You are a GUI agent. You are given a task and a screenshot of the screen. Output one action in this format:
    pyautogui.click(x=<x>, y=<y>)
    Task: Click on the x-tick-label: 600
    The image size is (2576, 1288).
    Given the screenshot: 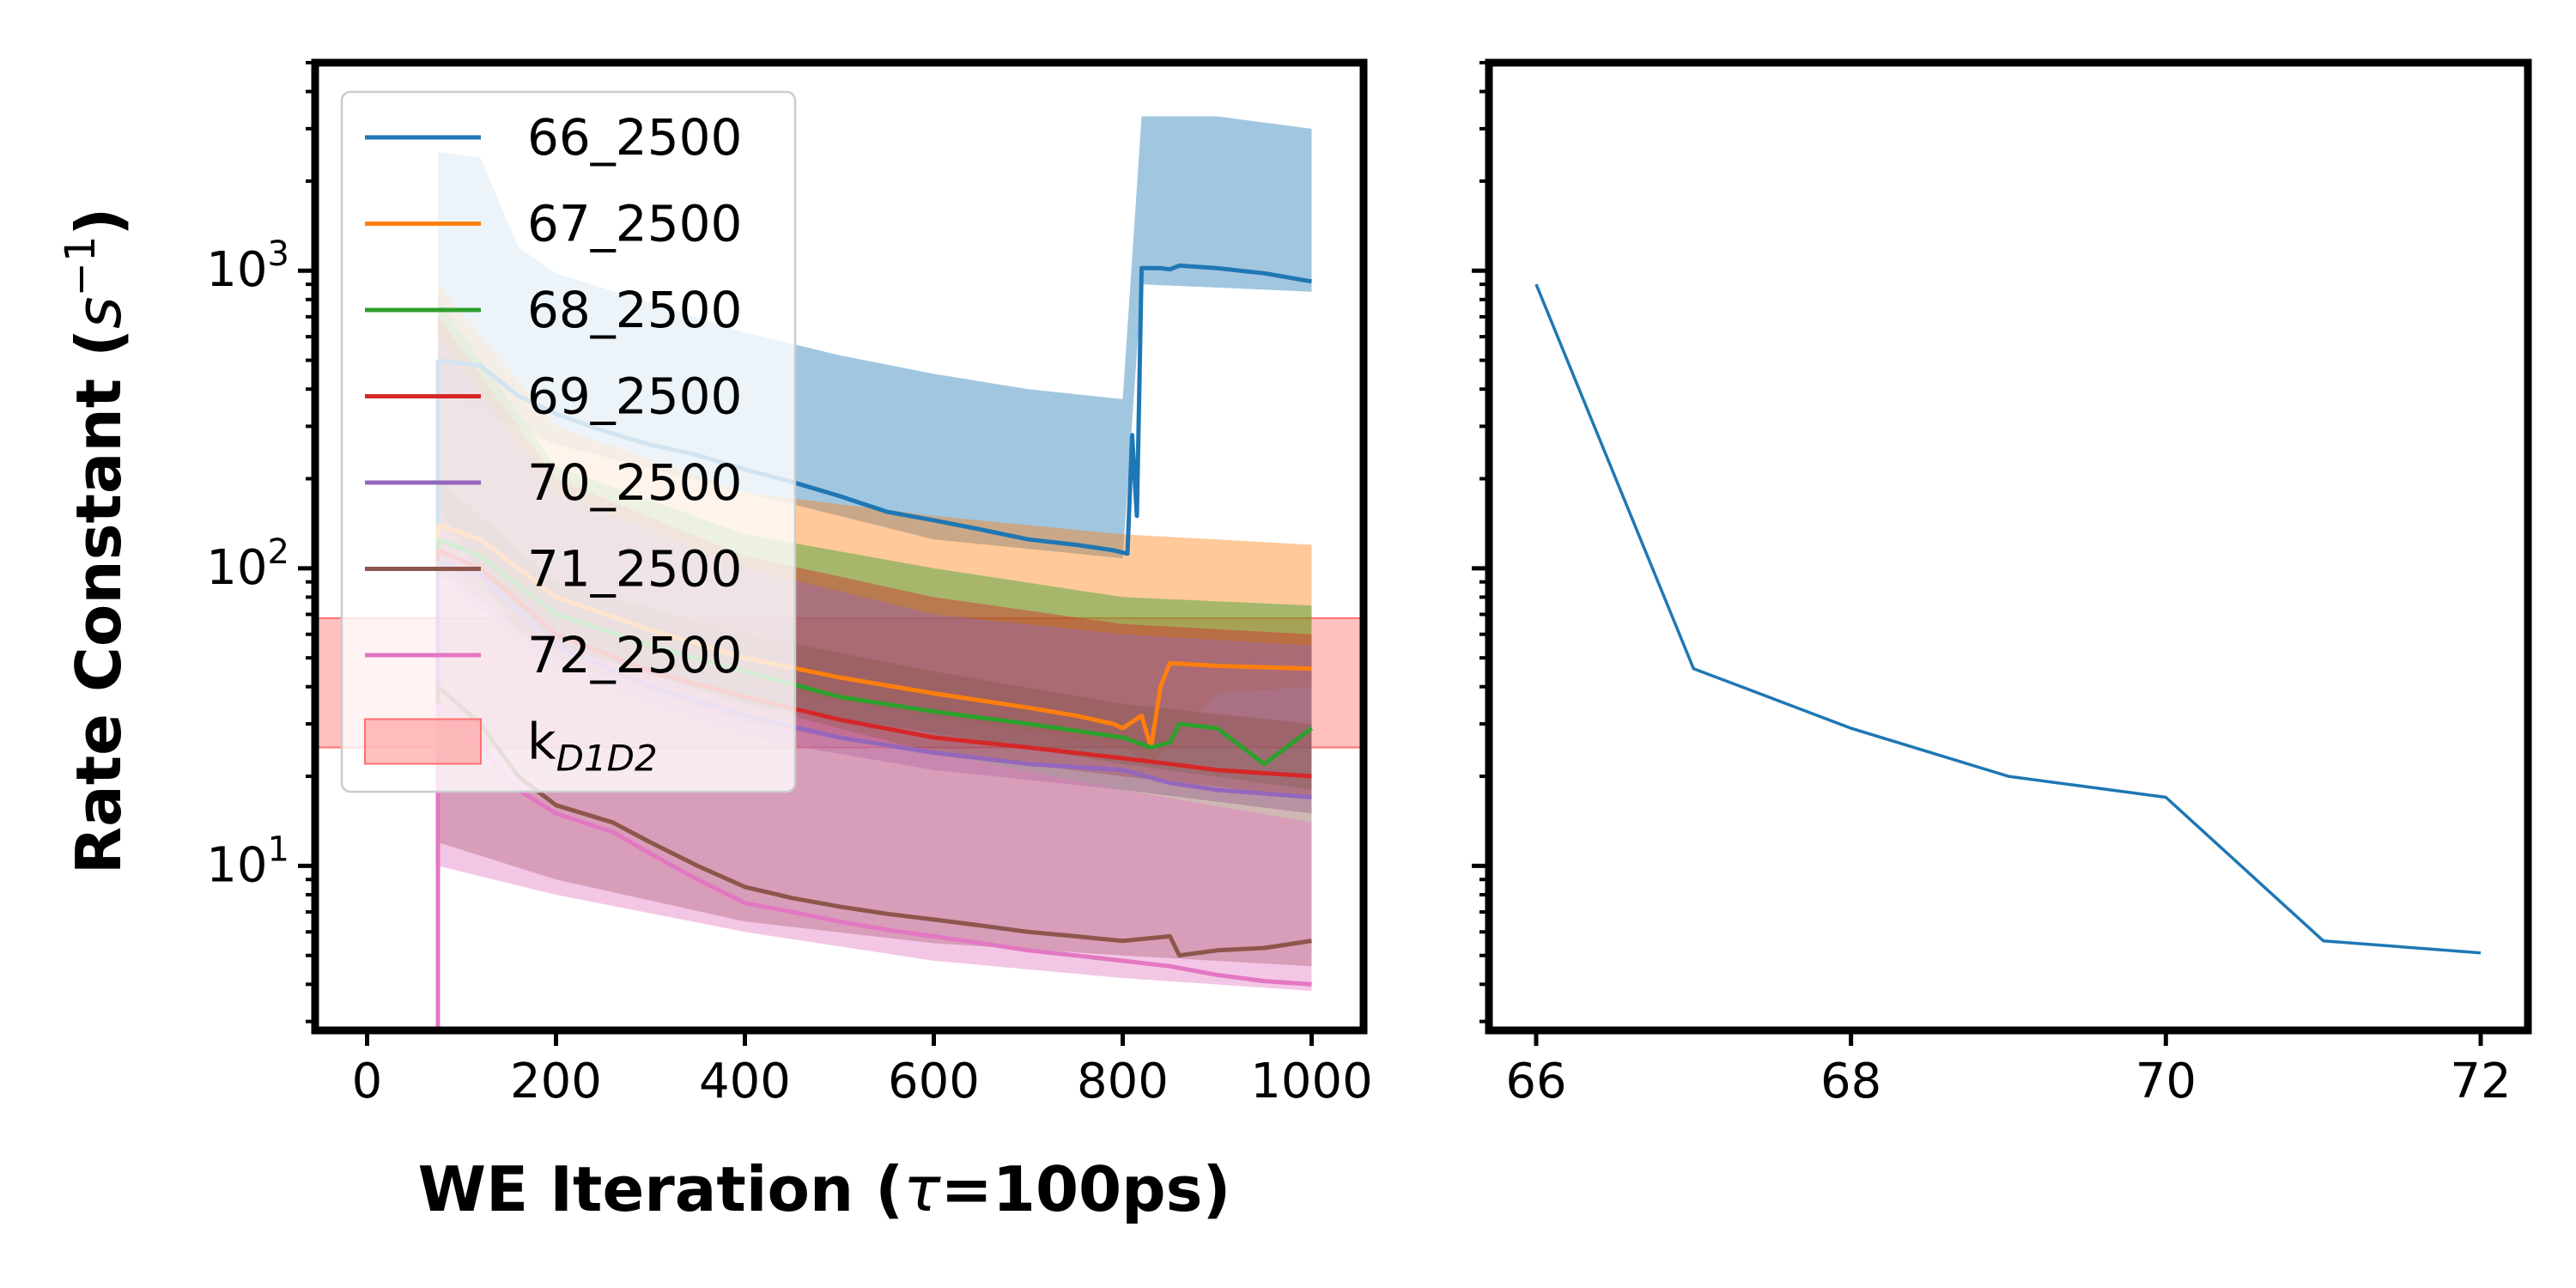 What is the action you would take?
    pyautogui.click(x=934, y=1081)
    